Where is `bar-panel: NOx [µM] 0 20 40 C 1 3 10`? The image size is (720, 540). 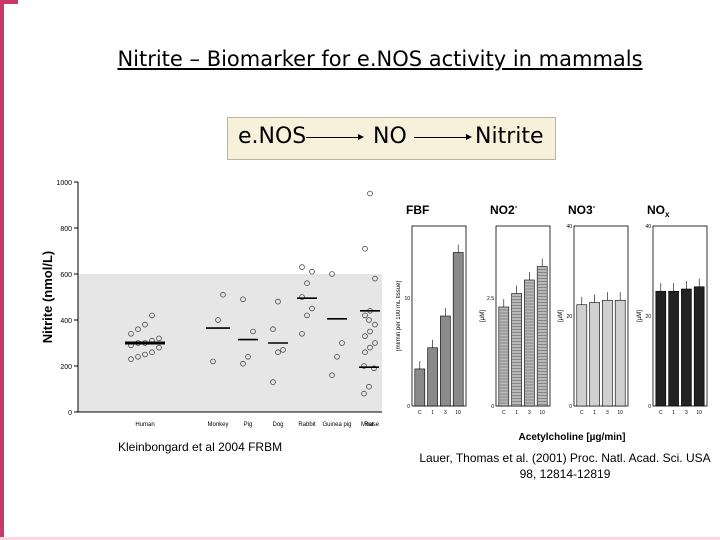
bar-panel: NOx [µM] 0 20 40 C 1 3 10 is located at coordinates (672, 309).